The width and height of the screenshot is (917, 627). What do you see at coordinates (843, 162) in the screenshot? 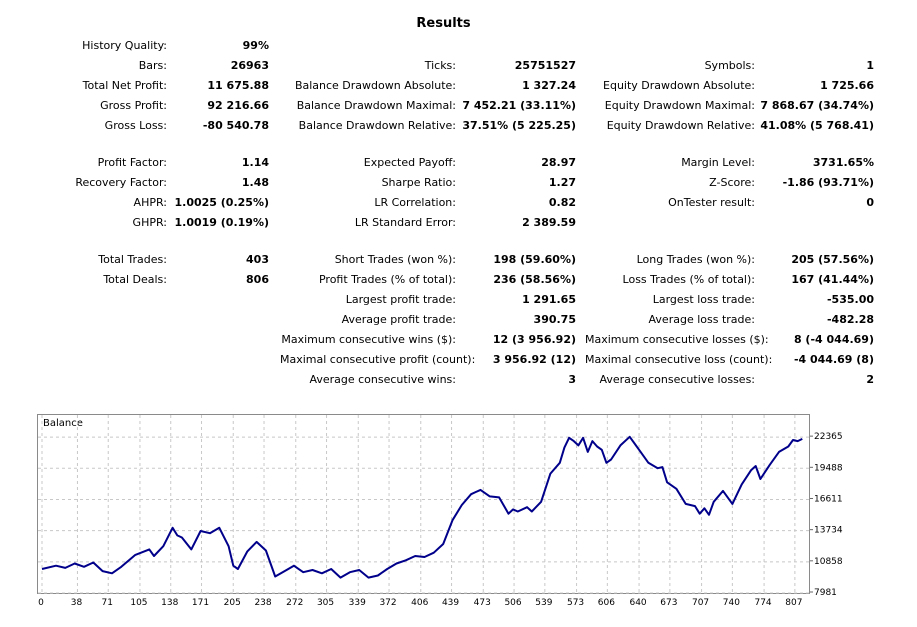
I see `stat-value: 3731.65%` at bounding box center [843, 162].